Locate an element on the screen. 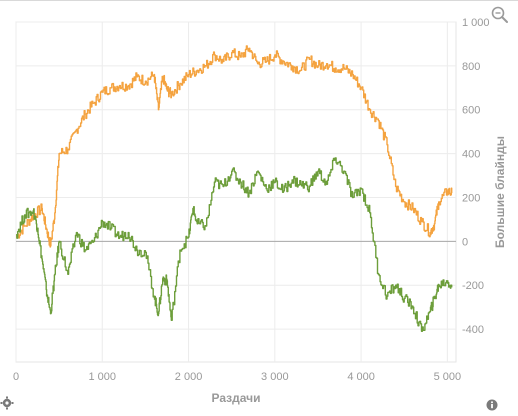 Image resolution: width=518 pixels, height=416 pixels. y-tick-label: 800 is located at coordinates (471, 67).